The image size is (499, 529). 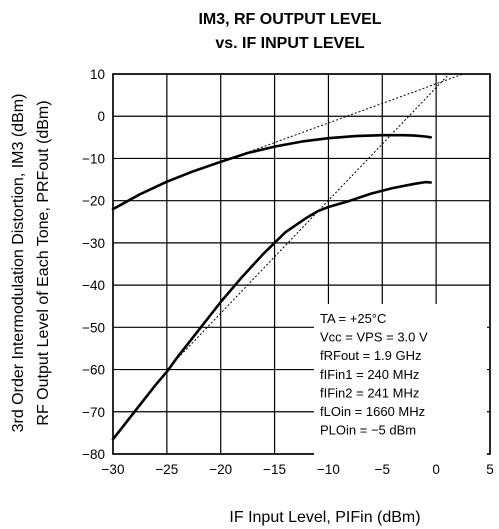 I want to click on conditions-box, so click(x=400, y=381).